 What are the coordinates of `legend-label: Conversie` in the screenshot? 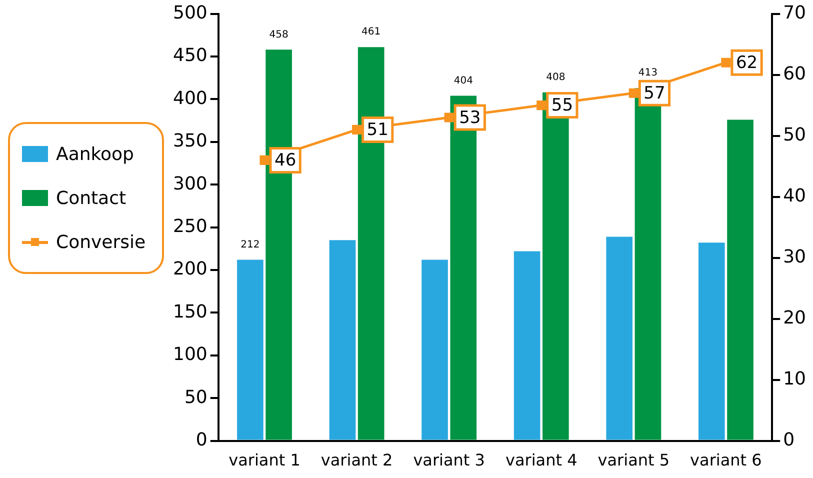 It's located at (101, 242).